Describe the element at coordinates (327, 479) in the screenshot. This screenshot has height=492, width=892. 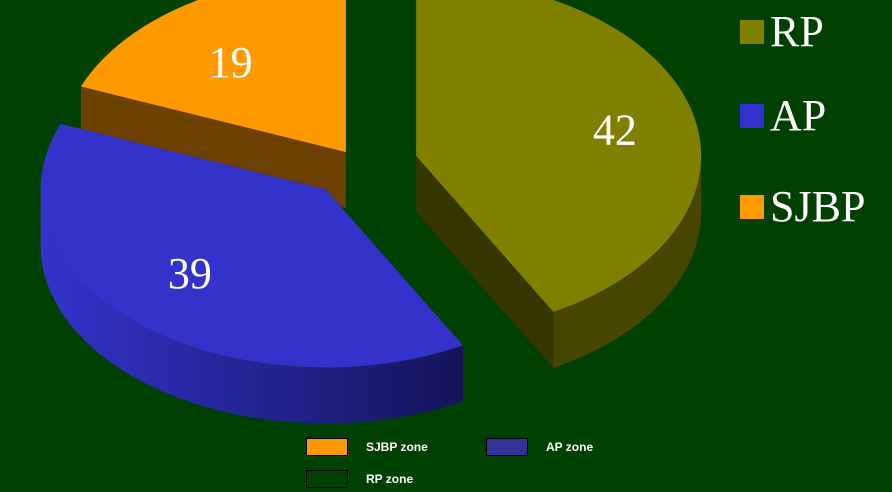
I see `zone-legend-swatch-rp` at that location.